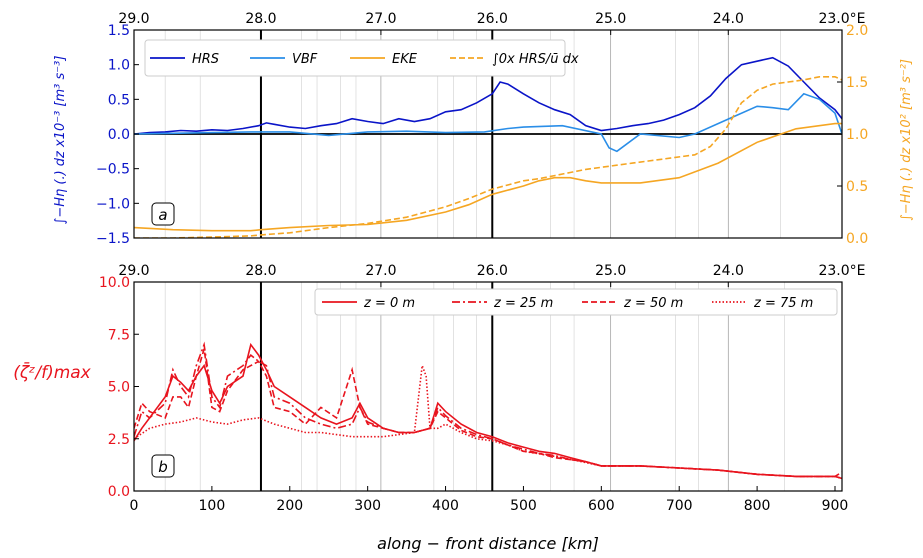  What do you see at coordinates (601, 506) in the screenshot?
I see `bottom-tick-label: 600` at bounding box center [601, 506].